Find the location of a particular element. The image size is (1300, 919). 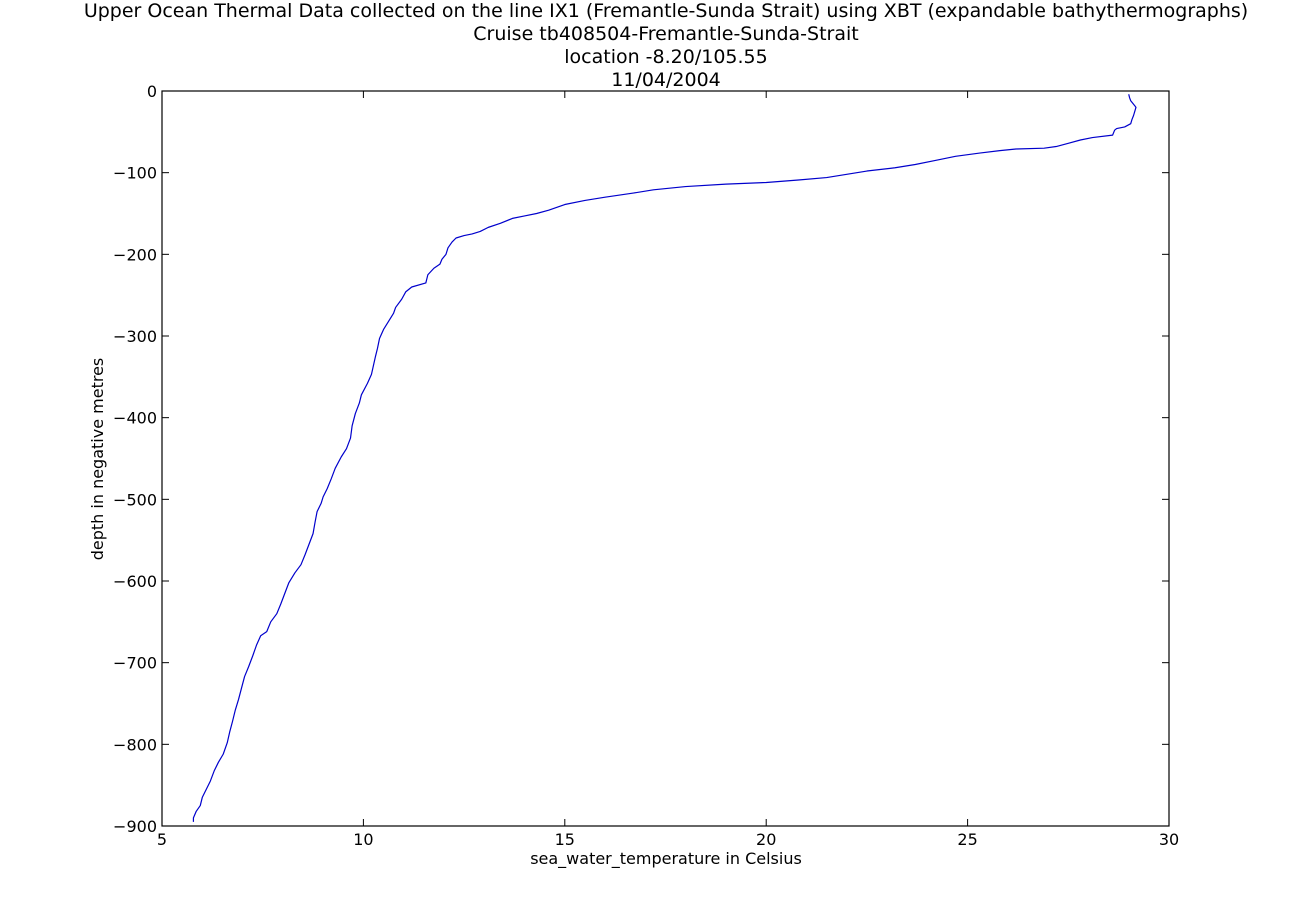

y-axis-label: depth in negative metres is located at coordinates (97, 459).